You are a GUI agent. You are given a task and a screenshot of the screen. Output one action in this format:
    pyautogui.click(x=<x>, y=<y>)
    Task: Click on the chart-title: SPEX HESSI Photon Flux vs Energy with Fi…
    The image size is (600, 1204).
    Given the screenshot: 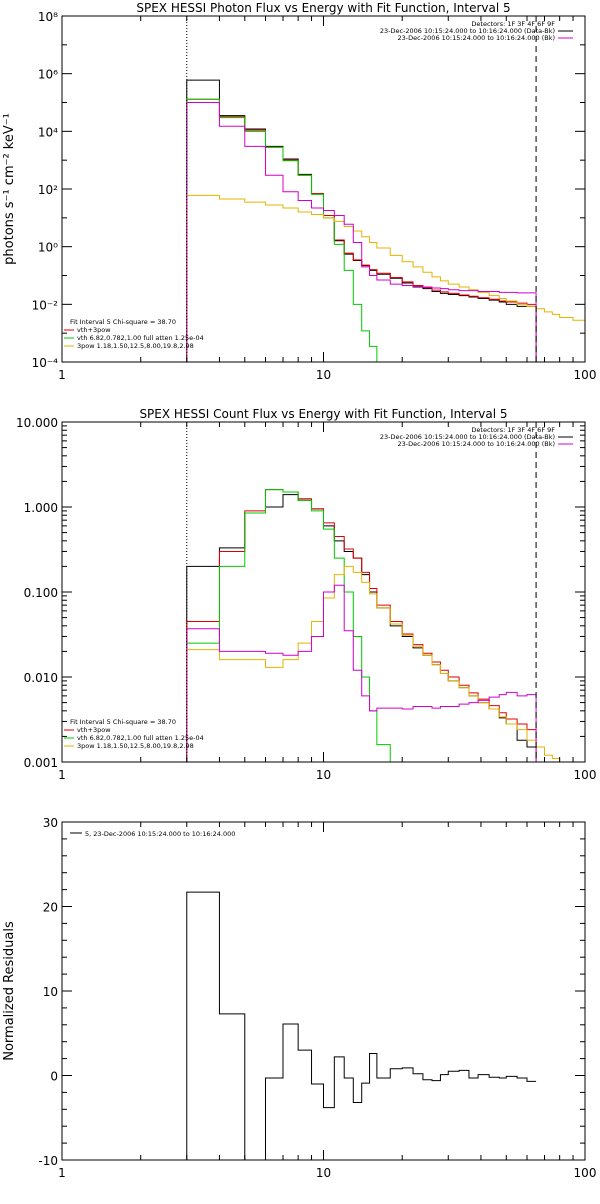 What is the action you would take?
    pyautogui.click(x=323, y=8)
    